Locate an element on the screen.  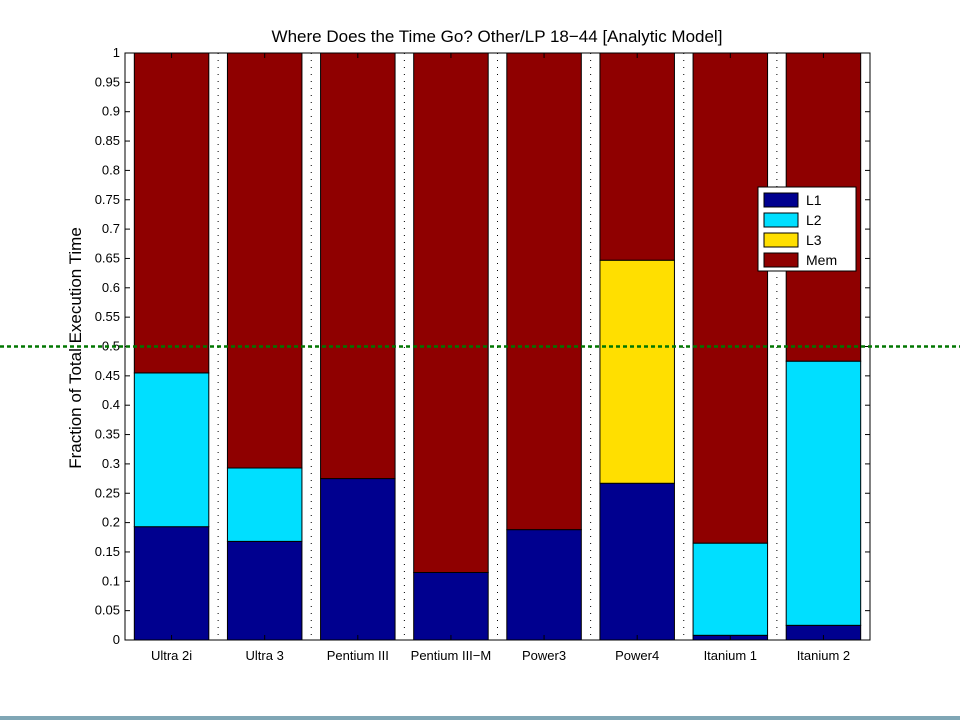
bottom-border-strip is located at coordinates (480, 718).